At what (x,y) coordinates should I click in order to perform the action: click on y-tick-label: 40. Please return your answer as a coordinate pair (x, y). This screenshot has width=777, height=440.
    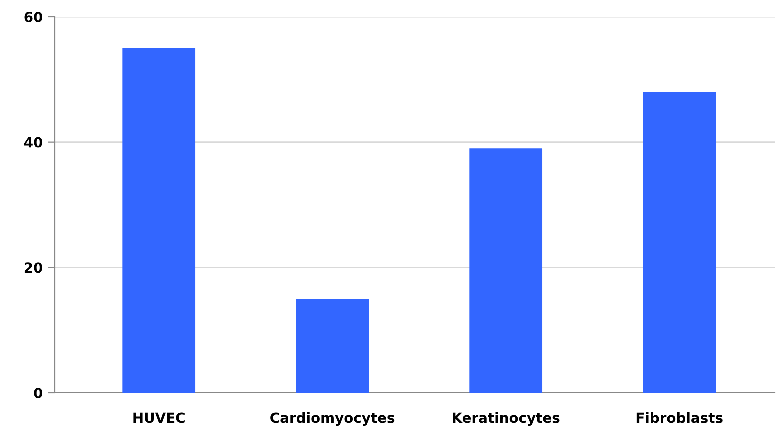
    Looking at the image, I should click on (33, 142).